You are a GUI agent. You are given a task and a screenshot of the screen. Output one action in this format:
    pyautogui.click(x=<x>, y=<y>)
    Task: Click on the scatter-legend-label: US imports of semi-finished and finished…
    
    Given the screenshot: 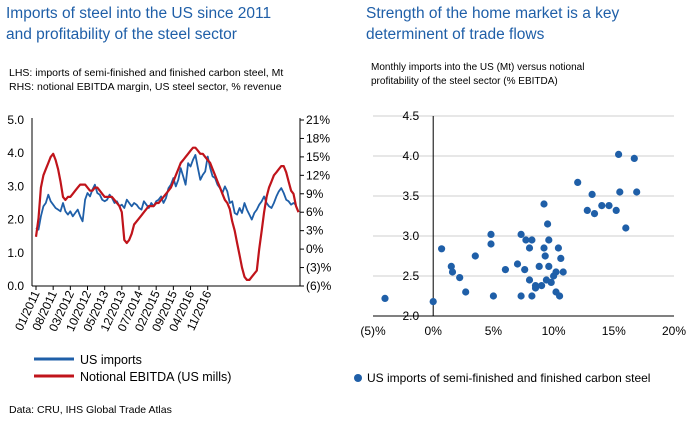 What is the action you would take?
    pyautogui.click(x=508, y=378)
    